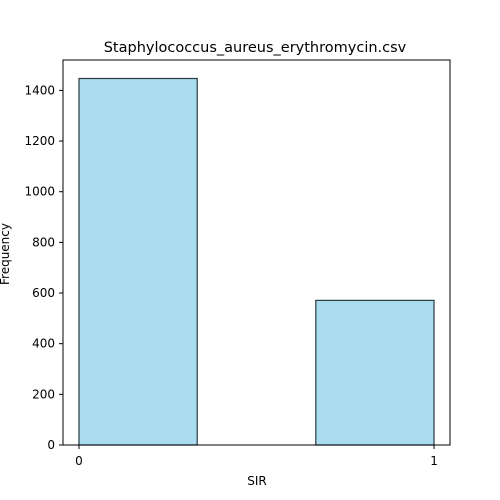 The height and width of the screenshot is (500, 500). I want to click on y-tick-label-2: 400, so click(43, 344).